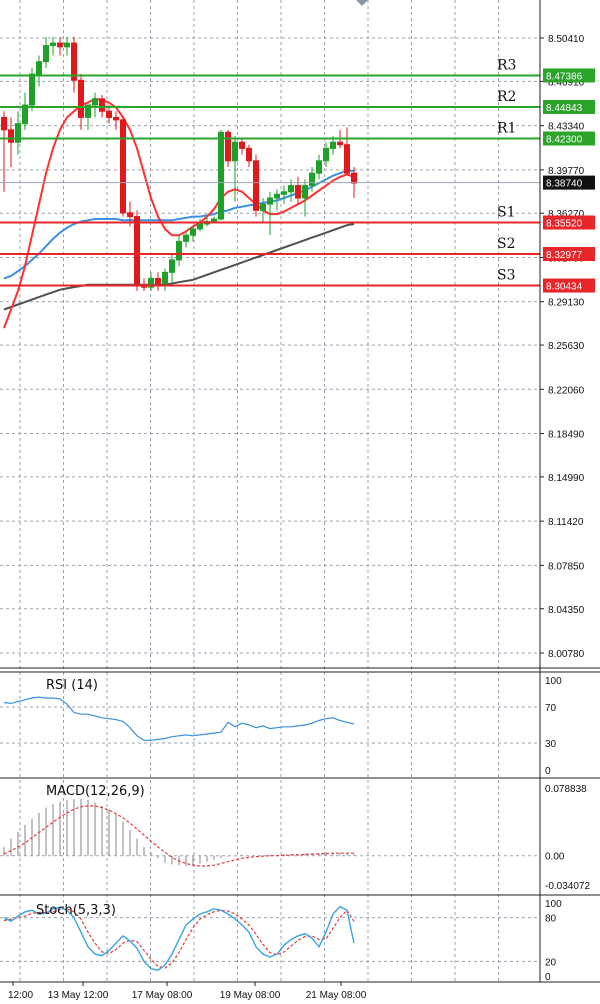 The width and height of the screenshot is (600, 1004). I want to click on macd-tick-label: 0.00, so click(555, 857).